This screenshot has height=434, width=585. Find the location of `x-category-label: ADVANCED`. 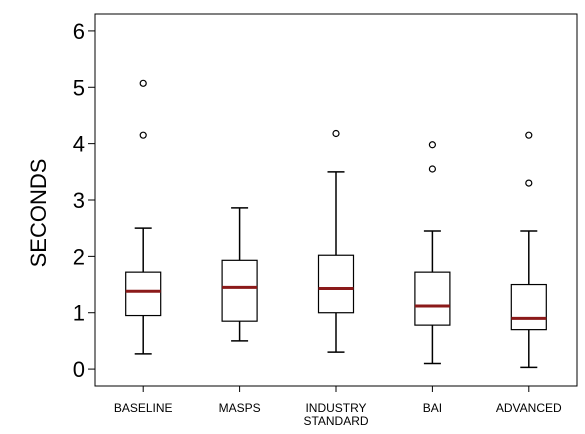

x-category-label: ADVANCED is located at coordinates (529, 408).